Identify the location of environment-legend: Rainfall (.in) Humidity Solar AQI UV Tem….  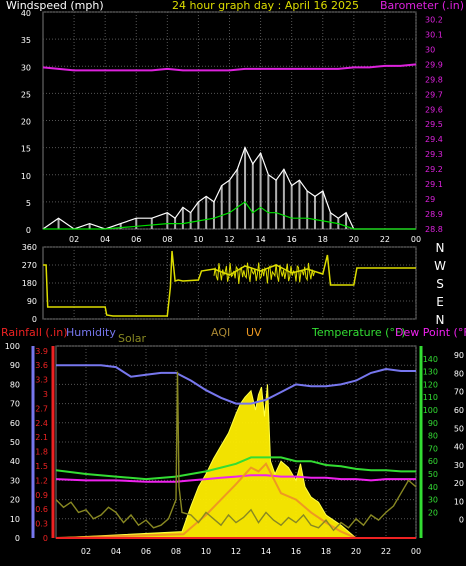
(233, 335).